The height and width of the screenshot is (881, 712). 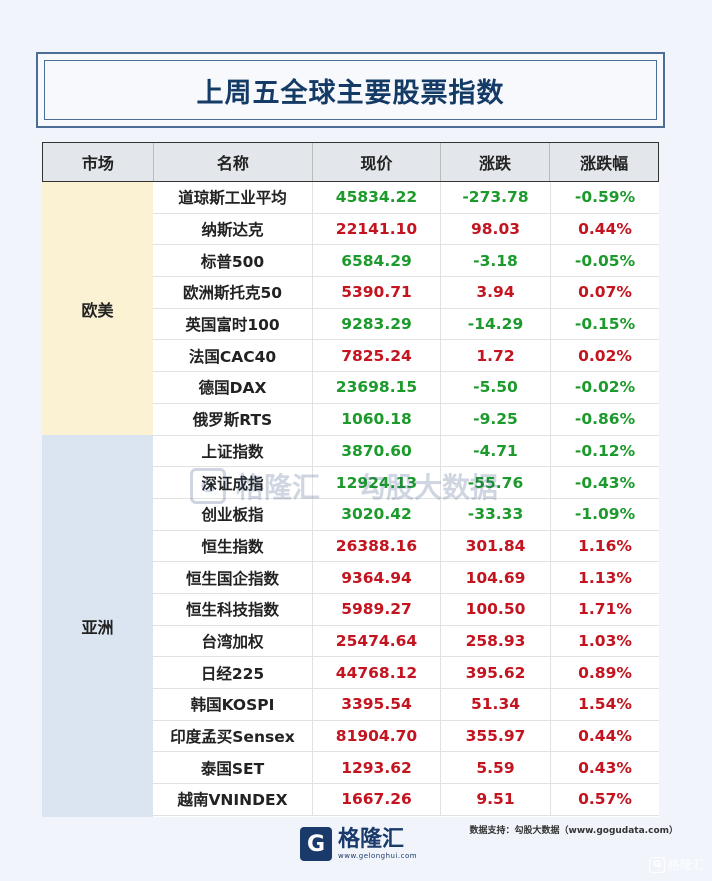 What do you see at coordinates (233, 704) in the screenshot?
I see `index-name: 韩国KOSPI` at bounding box center [233, 704].